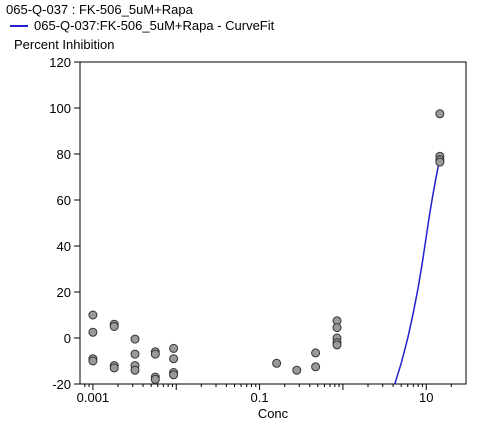 This screenshot has height=421, width=500. What do you see at coordinates (60, 62) in the screenshot?
I see `y-tick-label: 120` at bounding box center [60, 62].